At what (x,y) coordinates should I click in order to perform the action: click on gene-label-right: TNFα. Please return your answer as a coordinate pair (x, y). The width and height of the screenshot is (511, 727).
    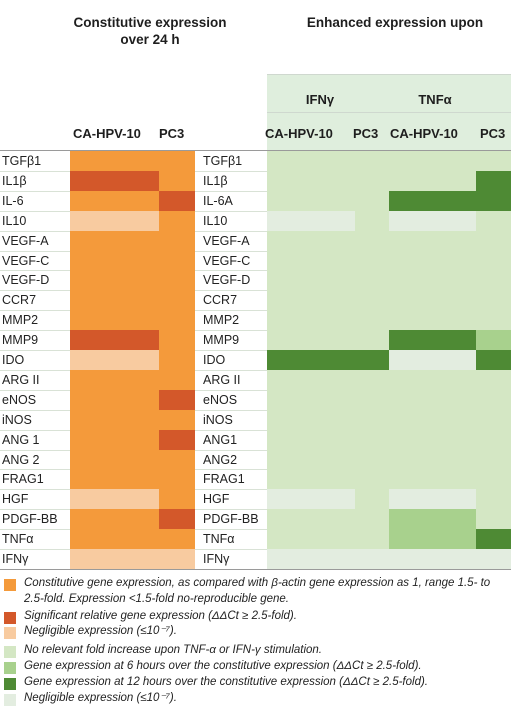
    Looking at the image, I should click on (219, 539).